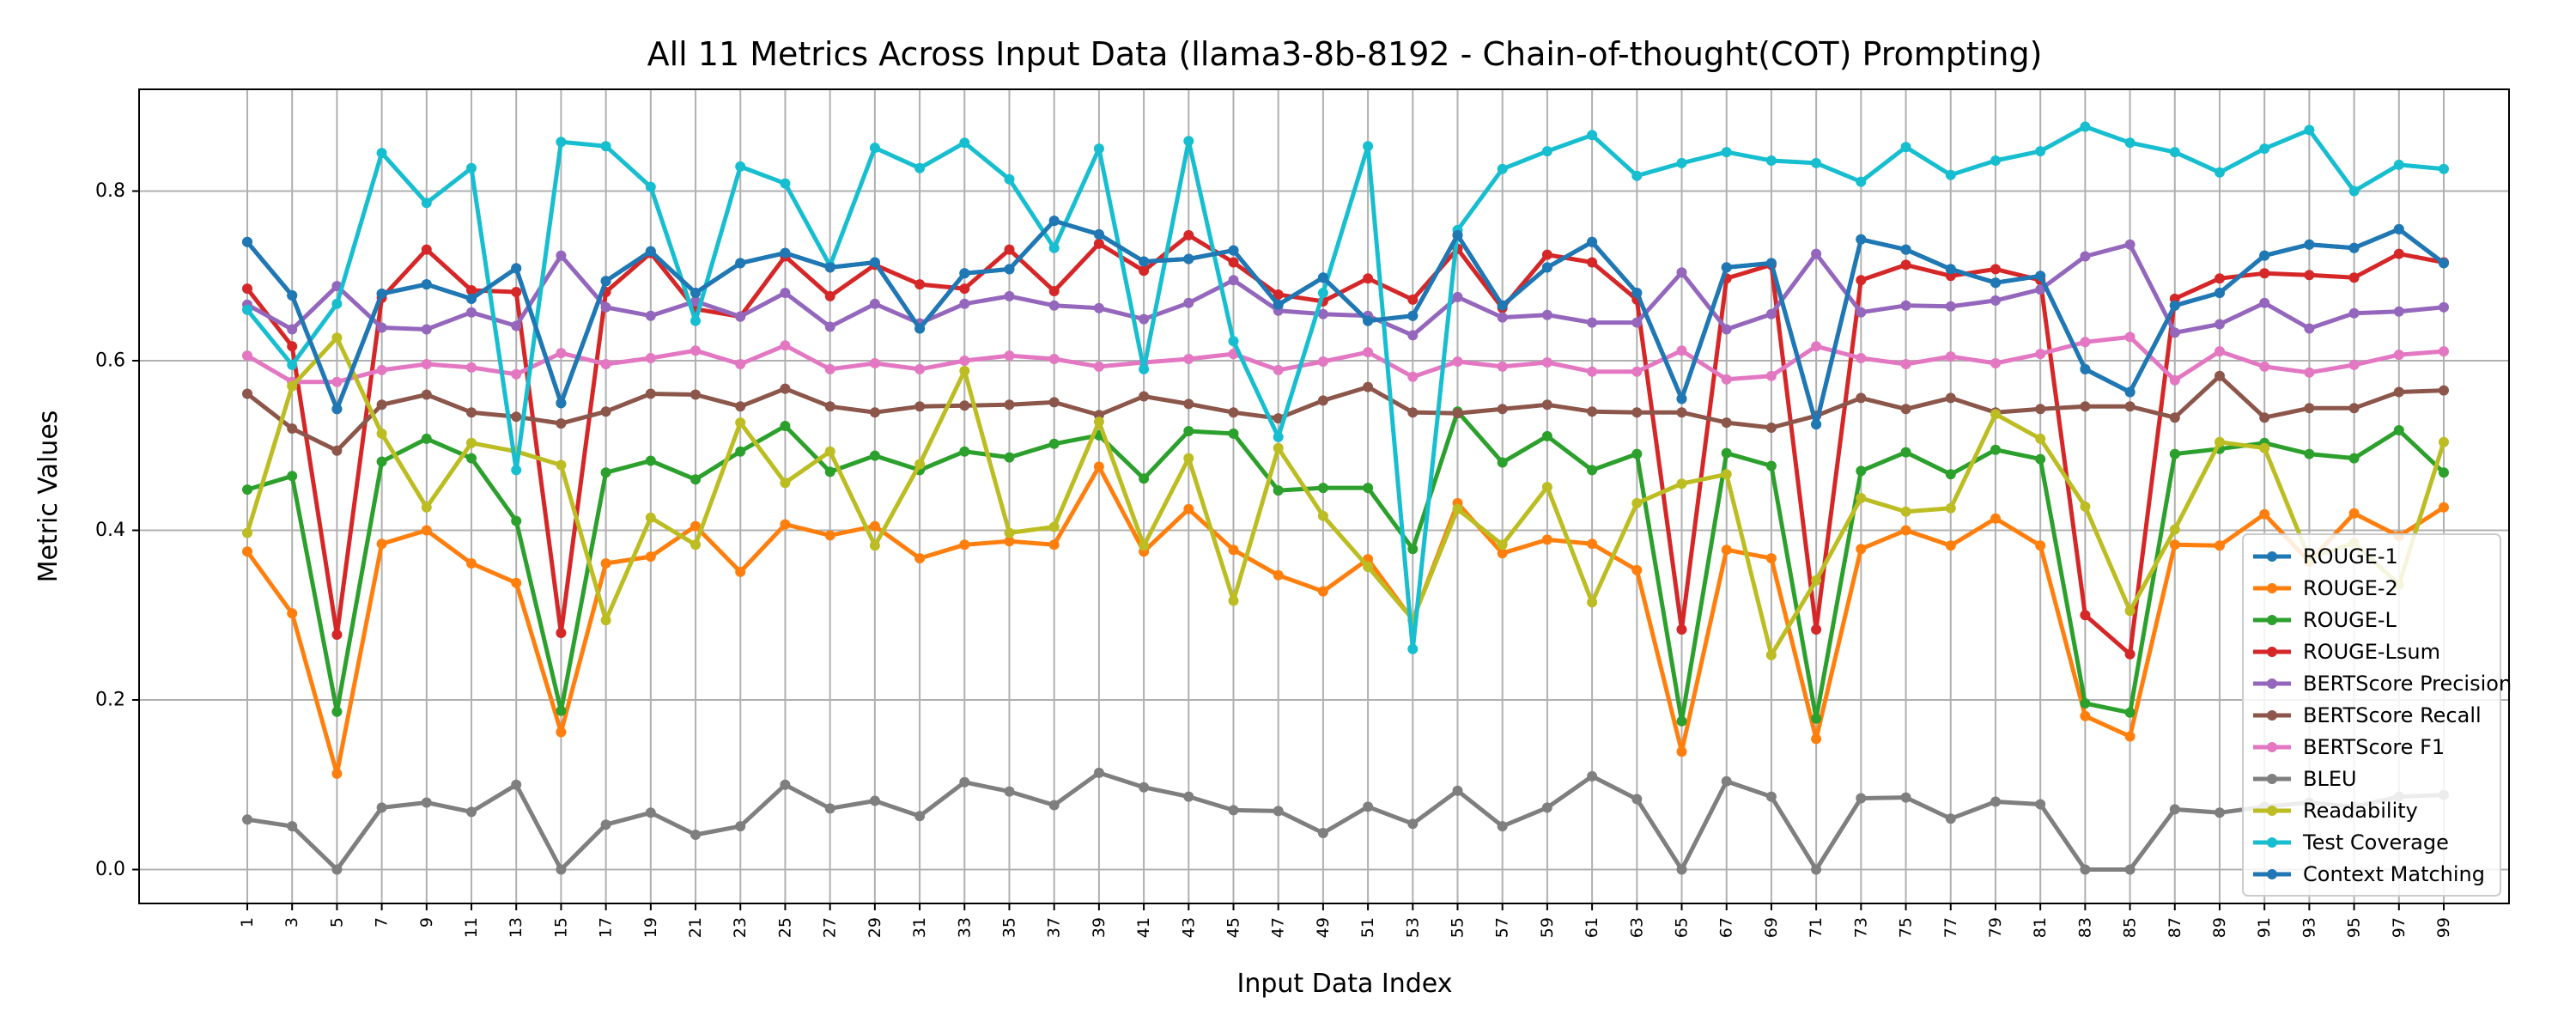 This screenshot has width=2576, height=1034. I want to click on y-tick-layer: 0.0 0.2 0.4 0.6 0.8, so click(117, 530).